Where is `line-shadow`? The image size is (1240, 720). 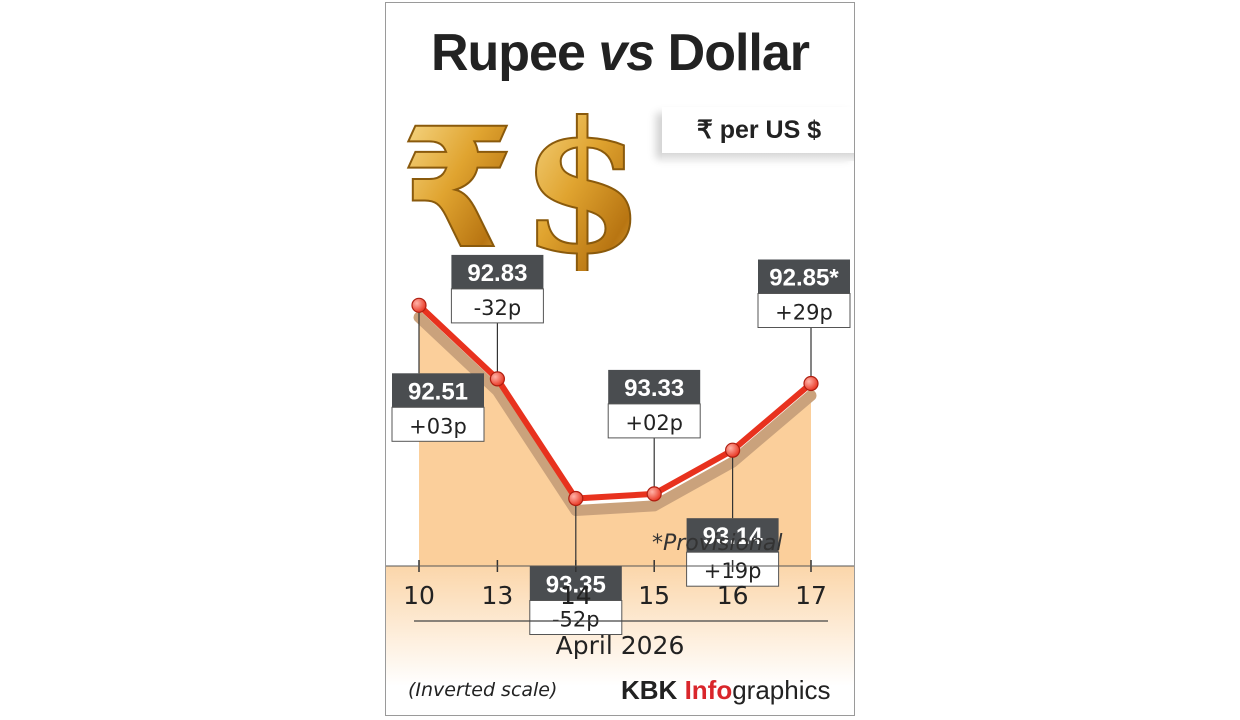 line-shadow is located at coordinates (615, 413).